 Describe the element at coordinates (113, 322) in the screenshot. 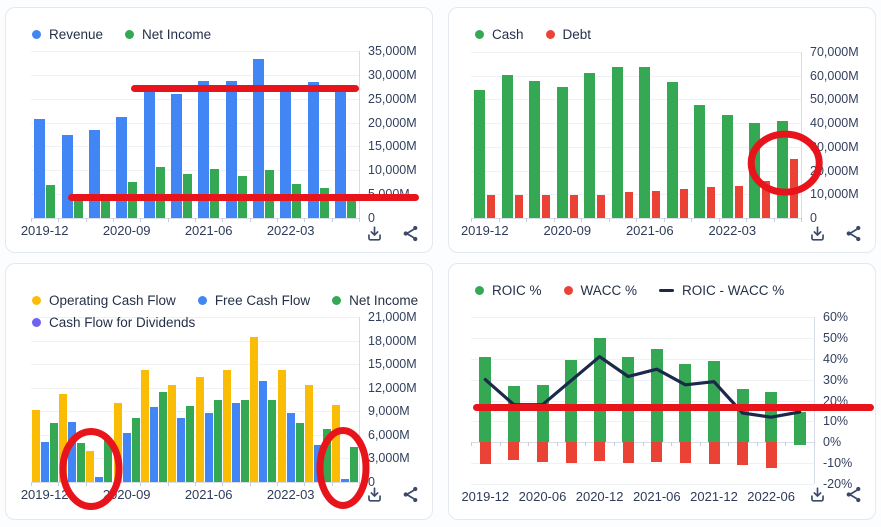

I see `legend-item-cash-flow-for-dividends: Cash Flow for Dividends` at that location.